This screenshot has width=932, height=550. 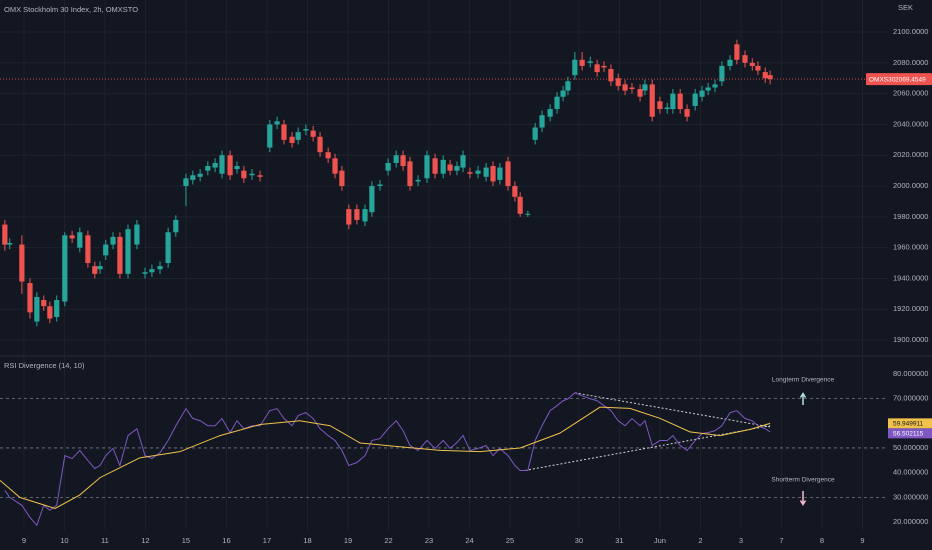 I want to click on y-tick-label: 1960.0000, so click(x=910, y=247).